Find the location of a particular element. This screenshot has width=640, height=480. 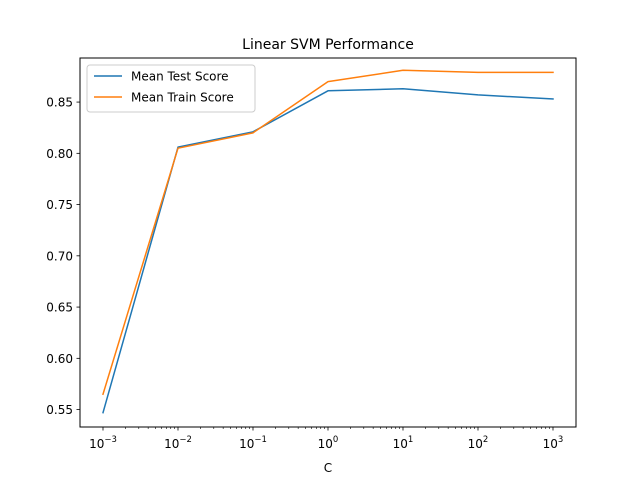

legend-box is located at coordinates (171, 88).